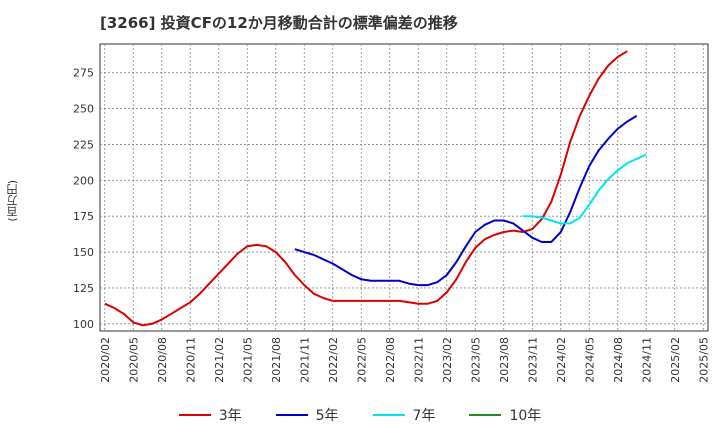  Describe the element at coordinates (561, 360) in the screenshot. I see `x-tick-label: 2024/02` at that location.